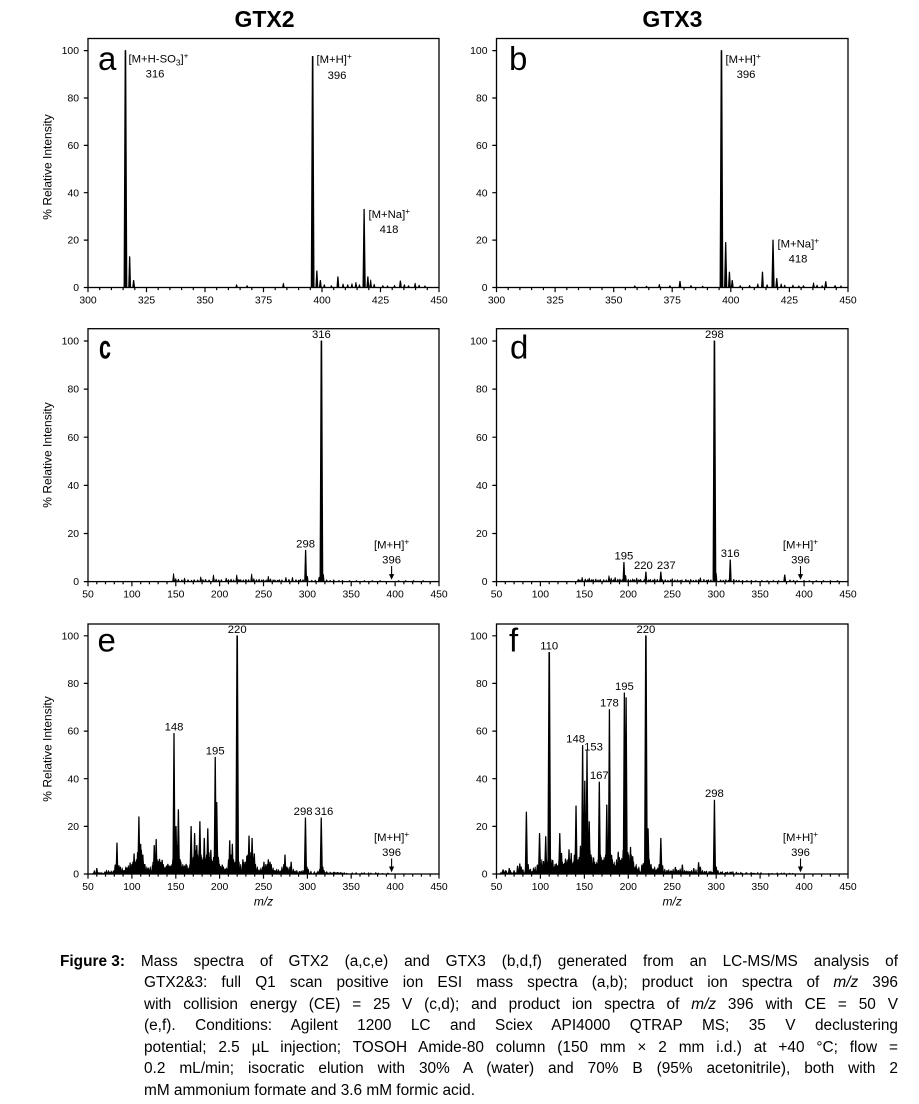  Describe the element at coordinates (549, 647) in the screenshot. I see `svg-text: 110` at that location.